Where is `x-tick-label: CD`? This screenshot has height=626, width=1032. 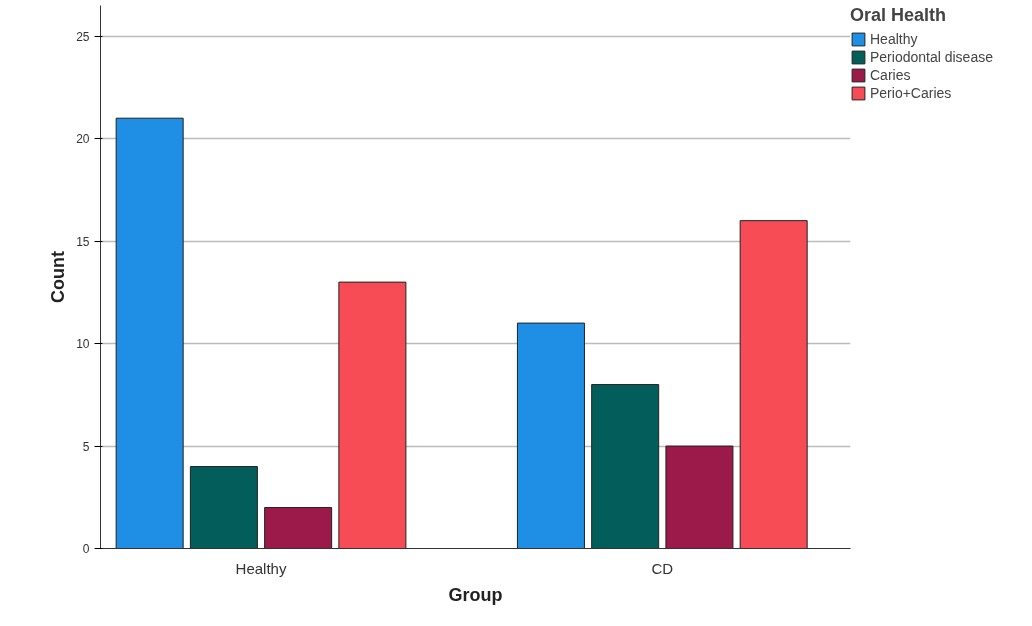
x-tick-label: CD is located at coordinates (662, 568).